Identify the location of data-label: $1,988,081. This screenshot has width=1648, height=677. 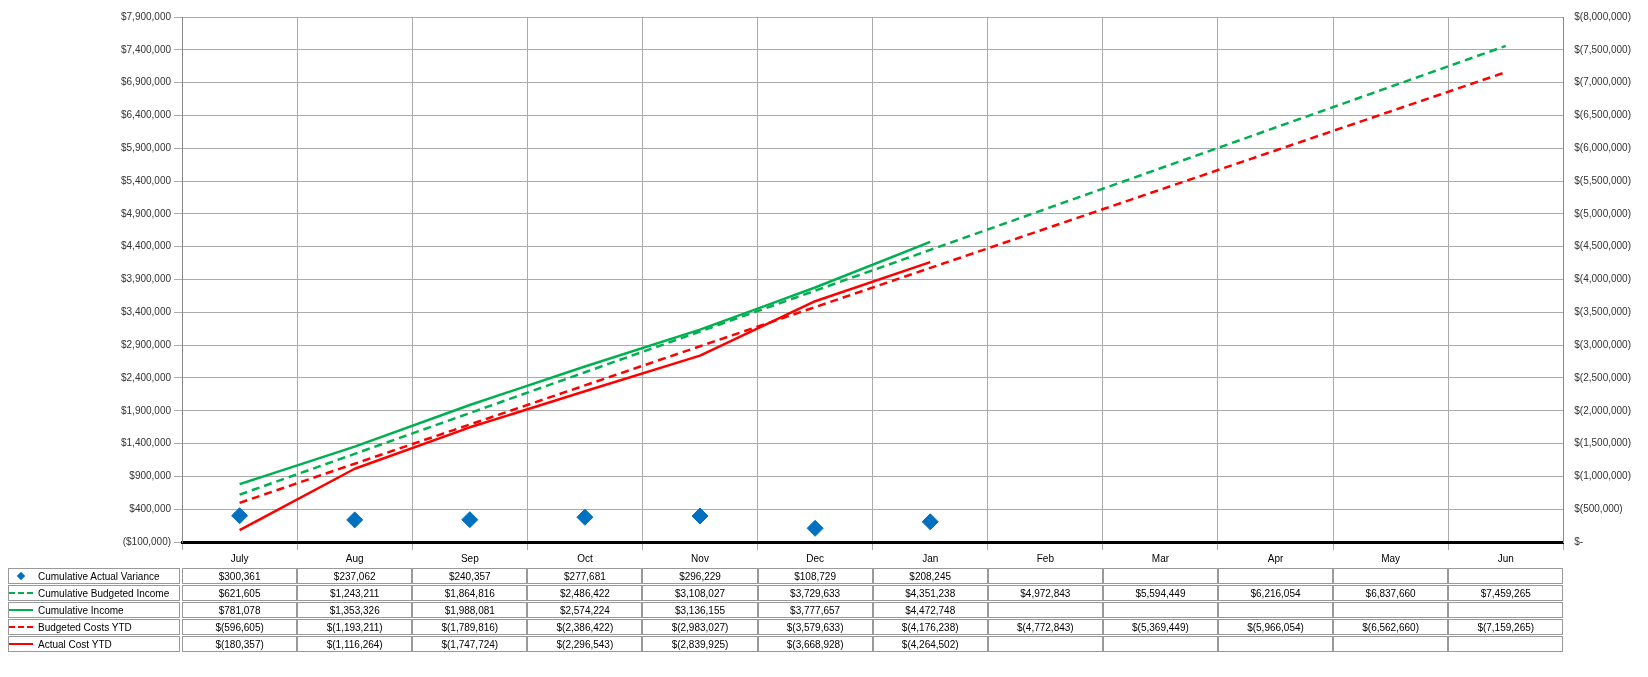
(470, 610).